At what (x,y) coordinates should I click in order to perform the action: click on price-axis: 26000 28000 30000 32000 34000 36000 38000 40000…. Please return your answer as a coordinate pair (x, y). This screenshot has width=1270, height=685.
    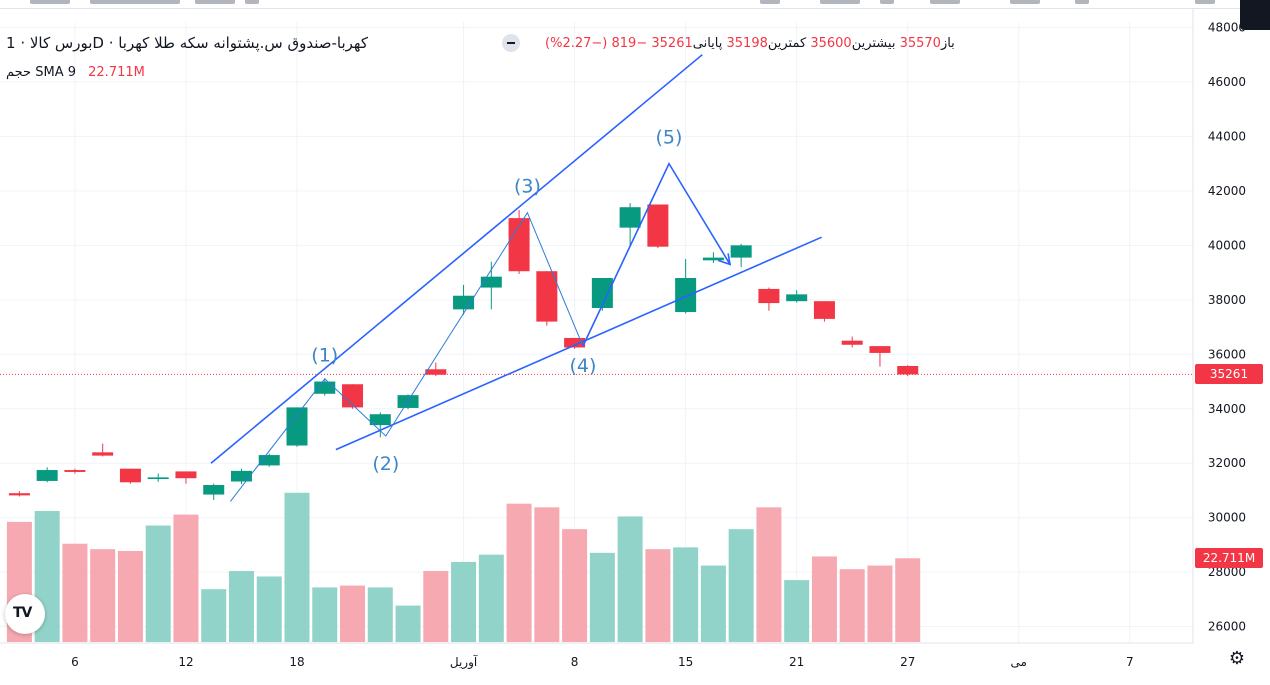
    Looking at the image, I should click on (1227, 326).